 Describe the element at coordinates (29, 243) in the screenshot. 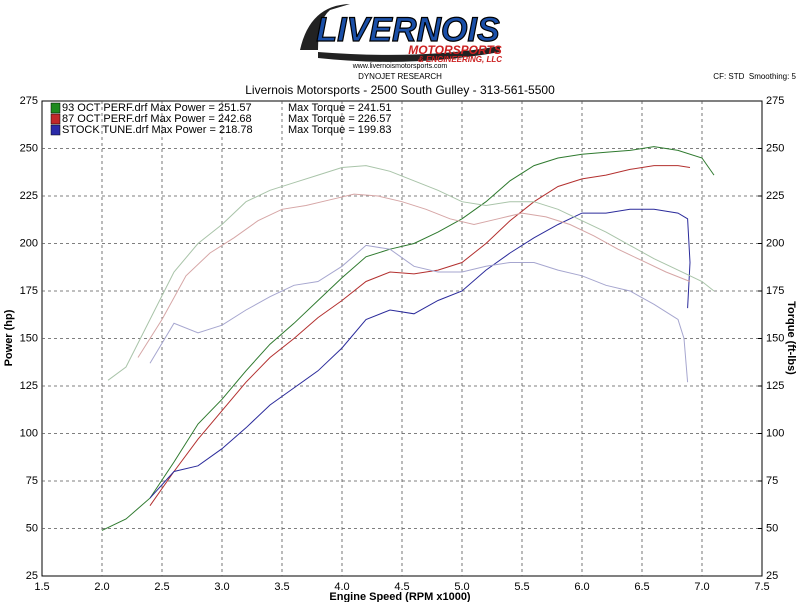

I see `y-tick-label: 200` at that location.